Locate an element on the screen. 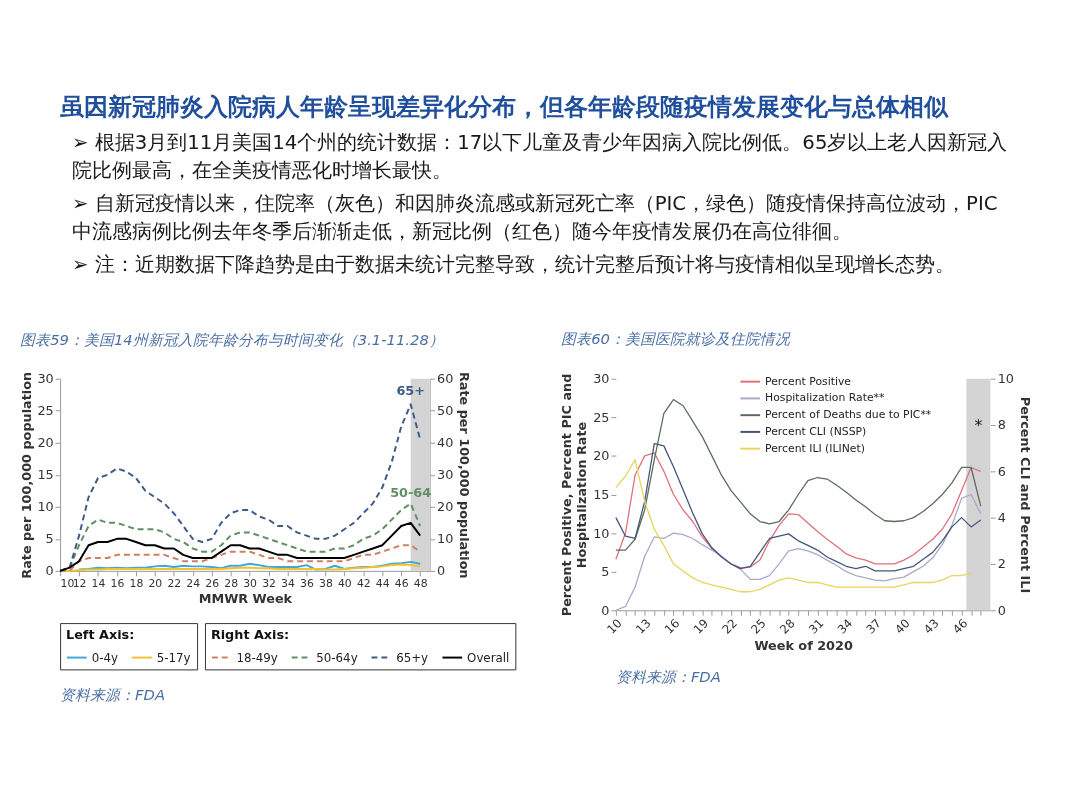 This screenshot has height=798, width=1080. x-tick-label: 36 is located at coordinates (307, 584).